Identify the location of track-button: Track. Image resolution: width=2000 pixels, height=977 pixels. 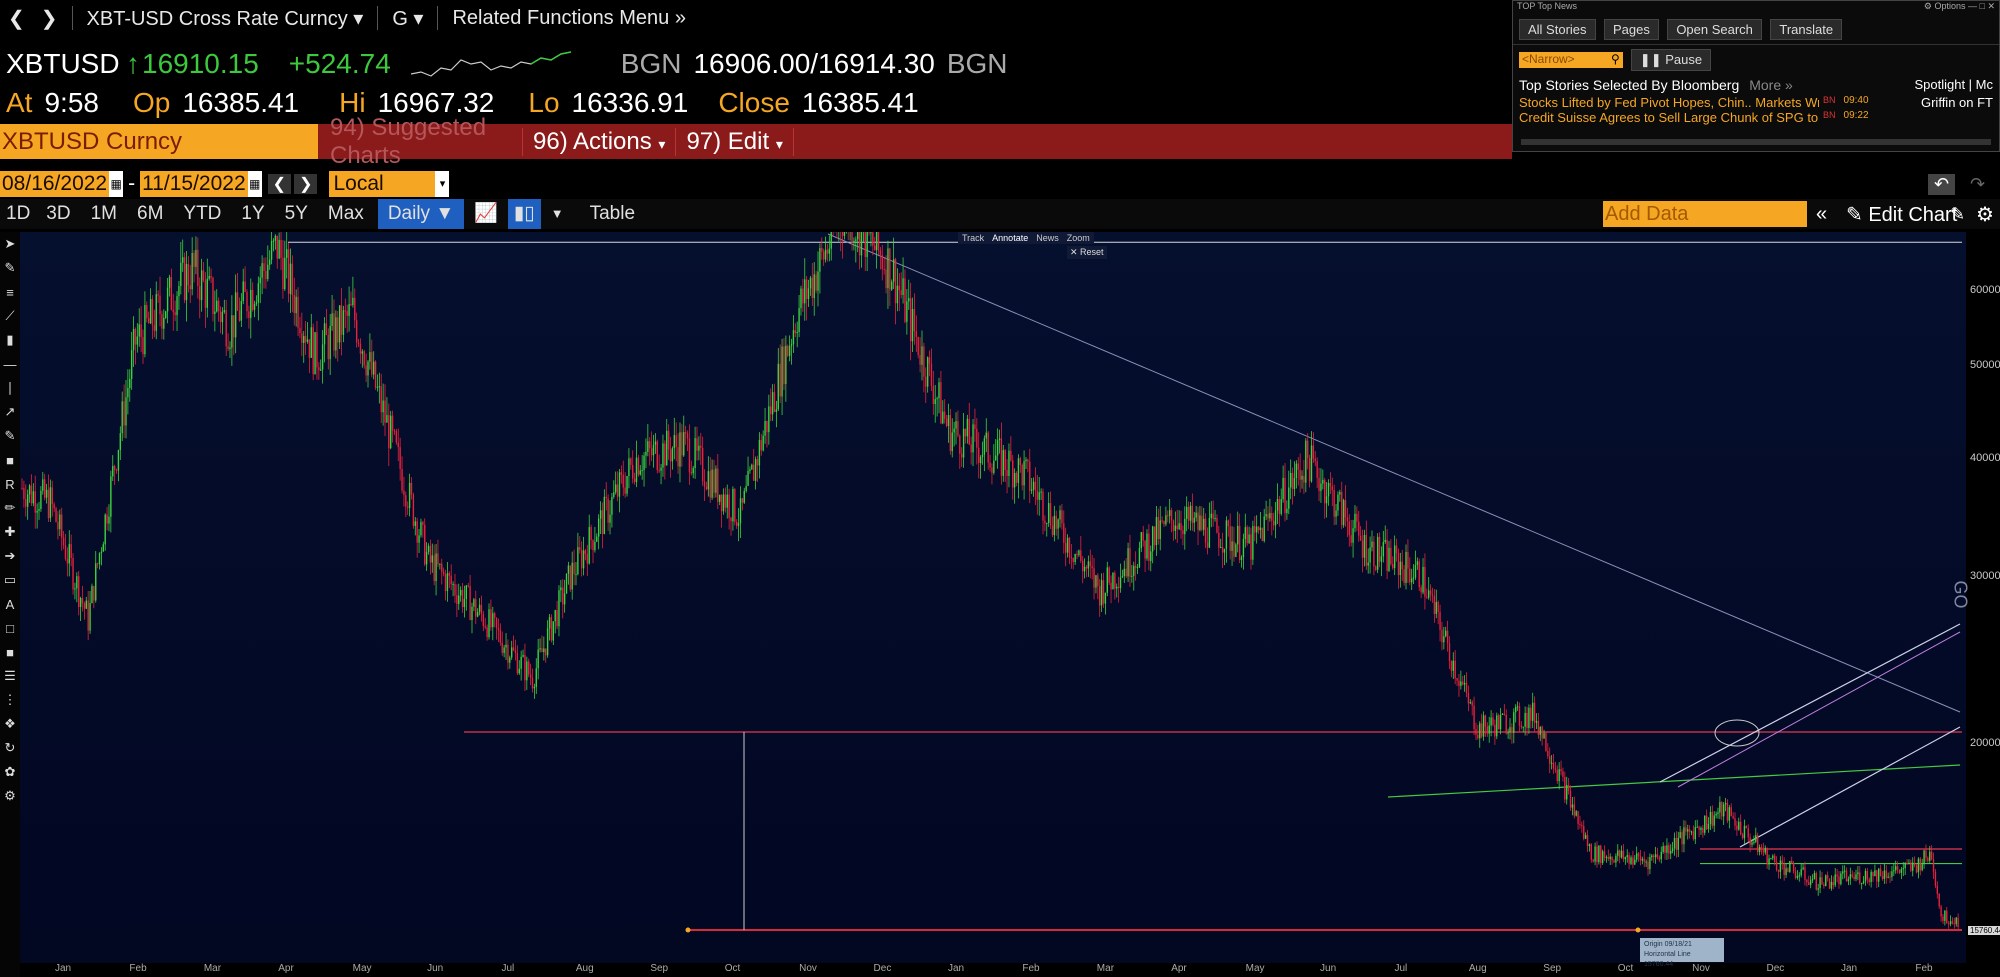
(973, 238).